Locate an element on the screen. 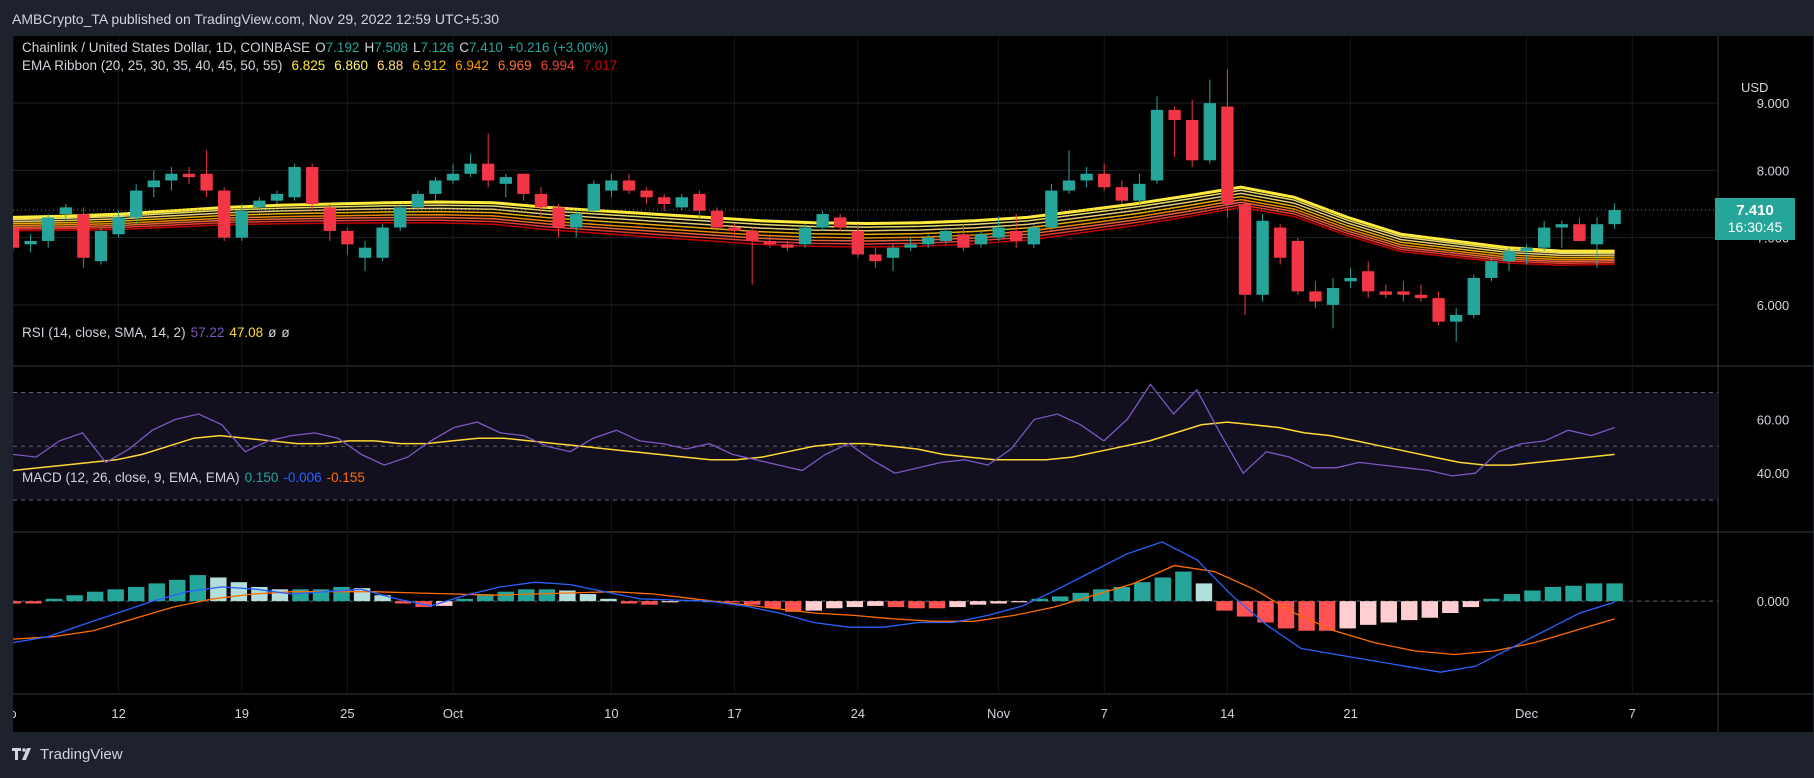  time-tick-label: Oct is located at coordinates (453, 713).